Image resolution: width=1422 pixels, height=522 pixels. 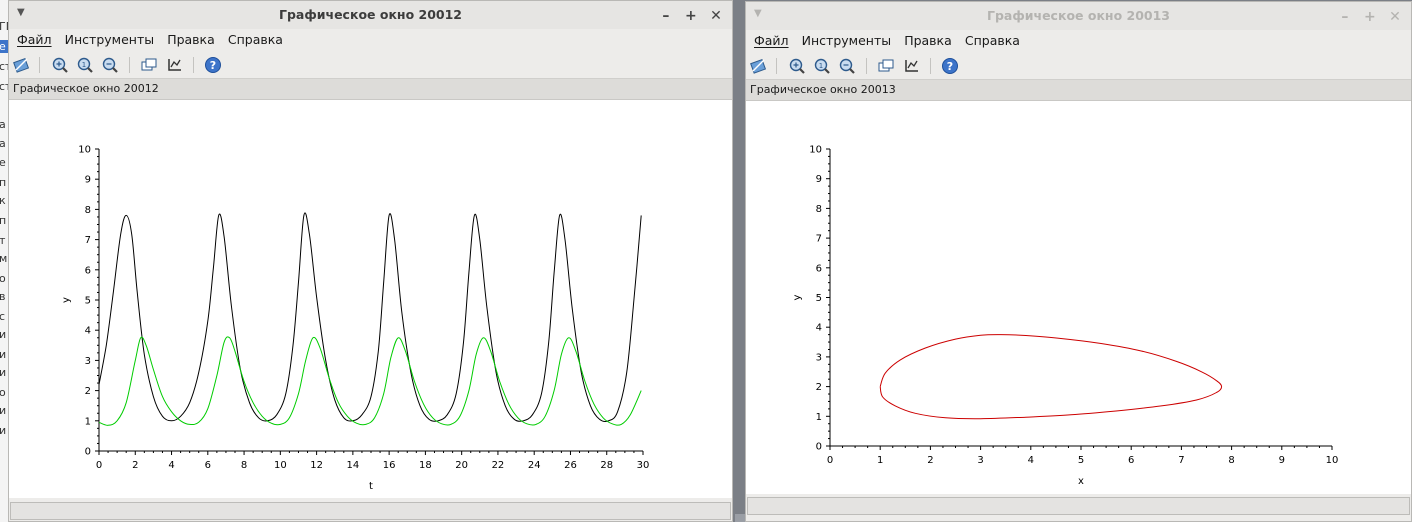 I want to click on y-tick-label: 9, so click(x=819, y=179).